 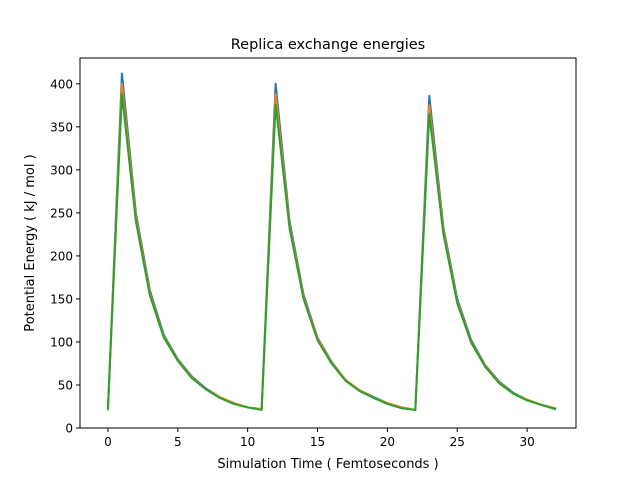 What do you see at coordinates (108, 442) in the screenshot?
I see `x-tick-label: 0` at bounding box center [108, 442].